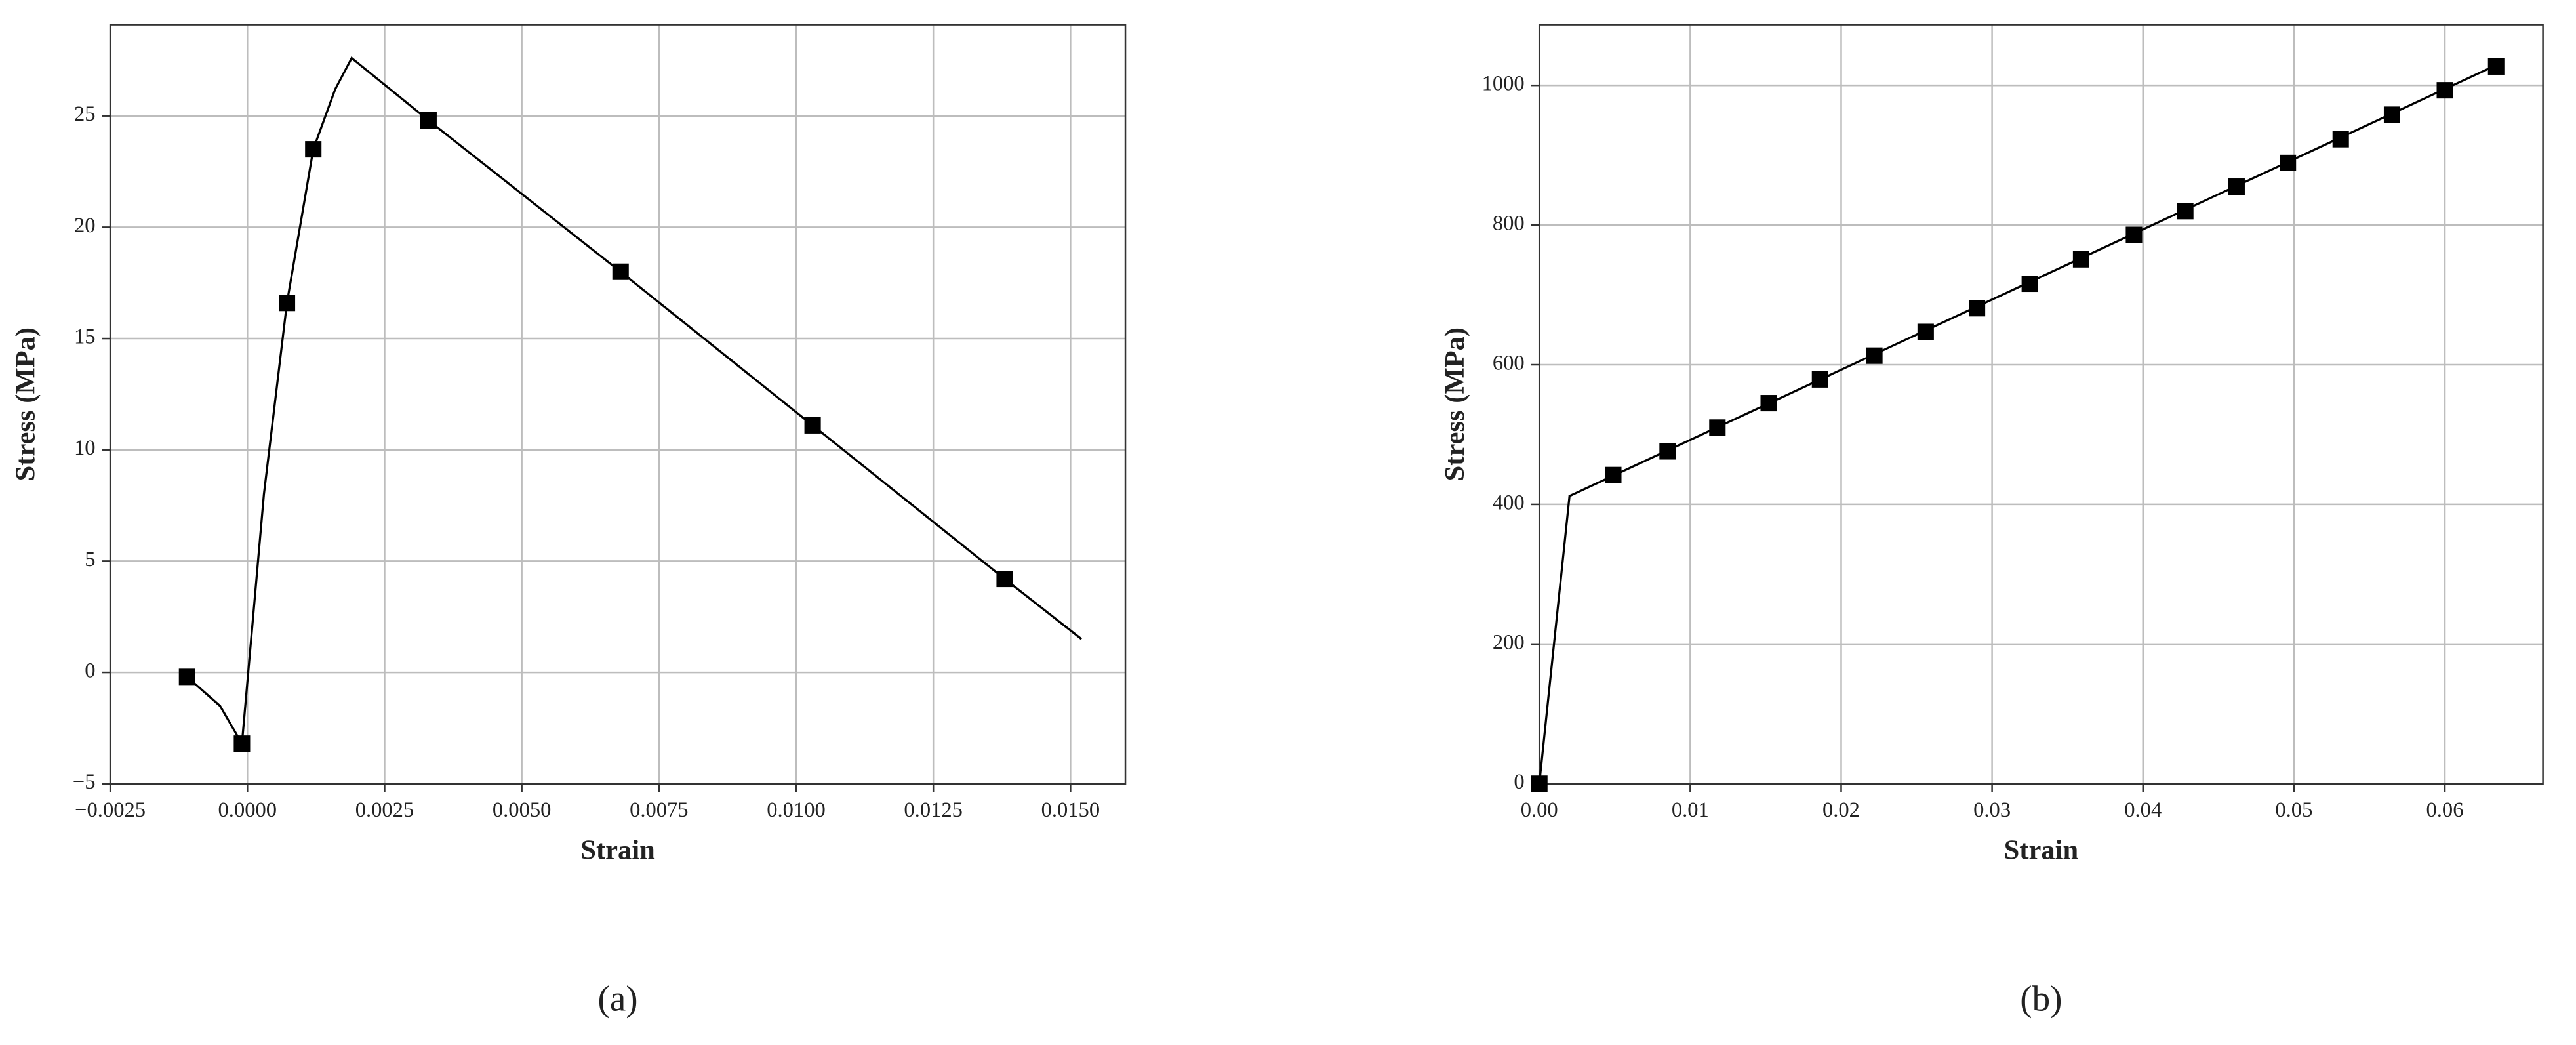  I want to click on x-tick-label: 0.0025, so click(384, 810).